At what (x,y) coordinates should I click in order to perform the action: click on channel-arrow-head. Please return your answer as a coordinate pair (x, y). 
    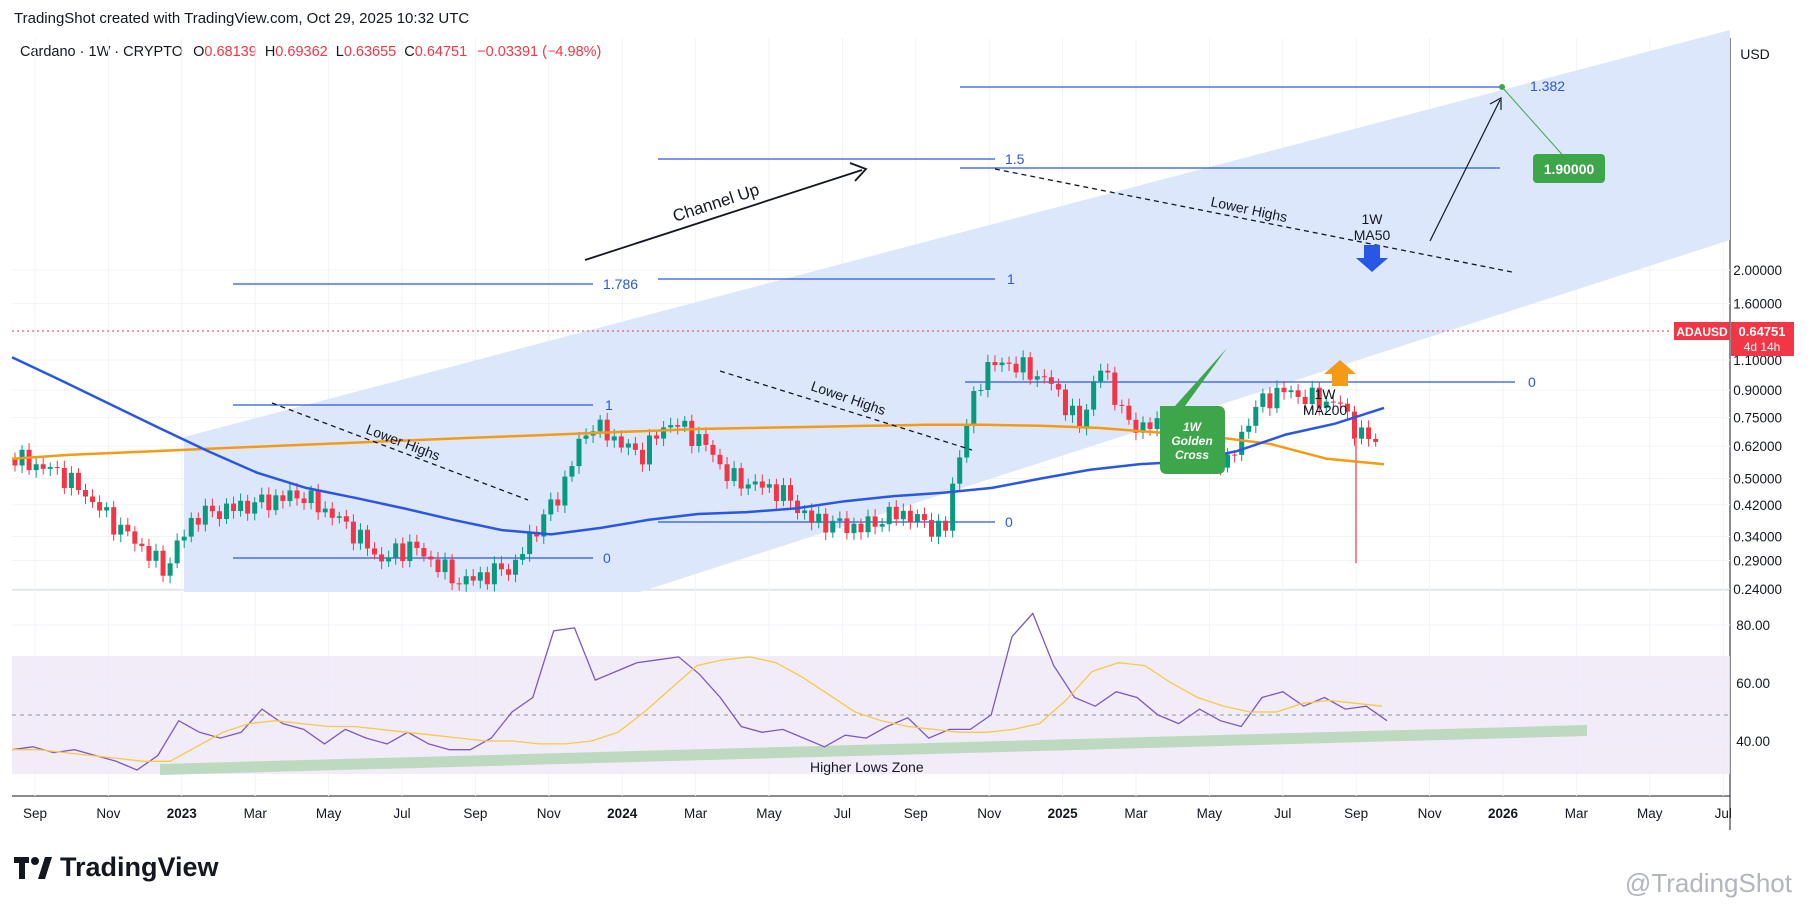
    Looking at the image, I should click on (858, 172).